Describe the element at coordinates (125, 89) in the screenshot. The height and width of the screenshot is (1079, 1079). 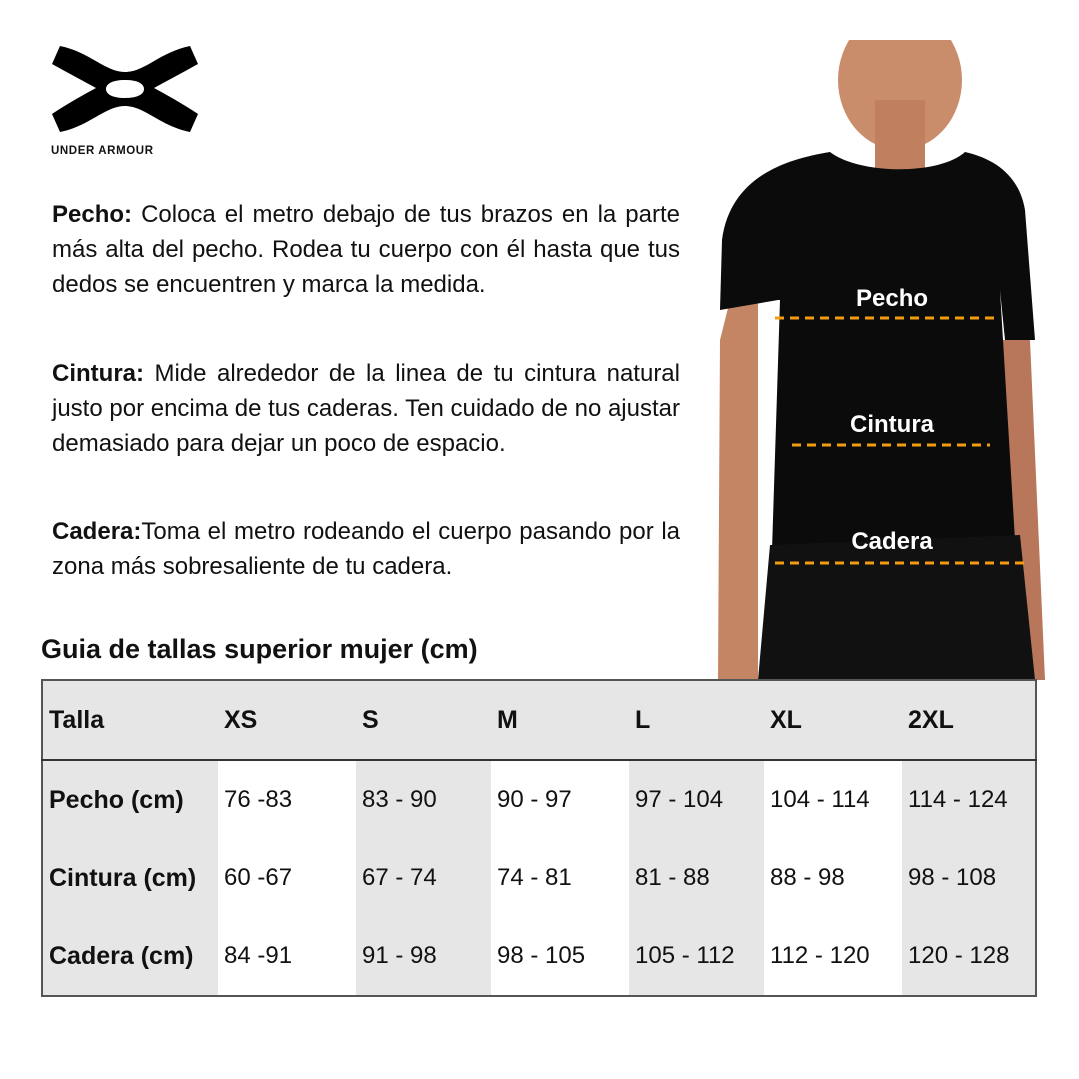
I see `under-armour-logo-icon` at that location.